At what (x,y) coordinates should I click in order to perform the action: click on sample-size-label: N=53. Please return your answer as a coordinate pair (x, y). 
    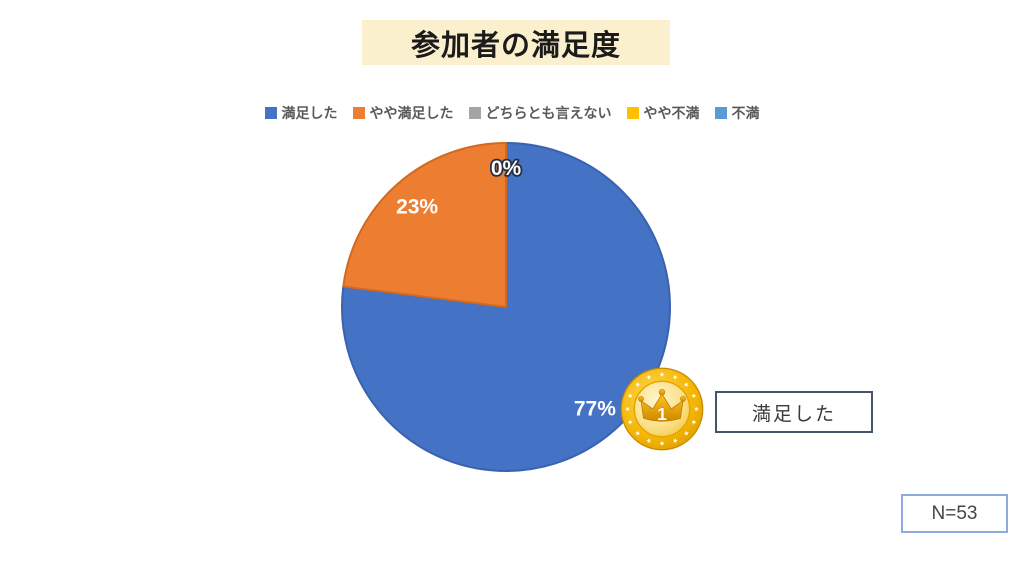
    Looking at the image, I should click on (954, 513).